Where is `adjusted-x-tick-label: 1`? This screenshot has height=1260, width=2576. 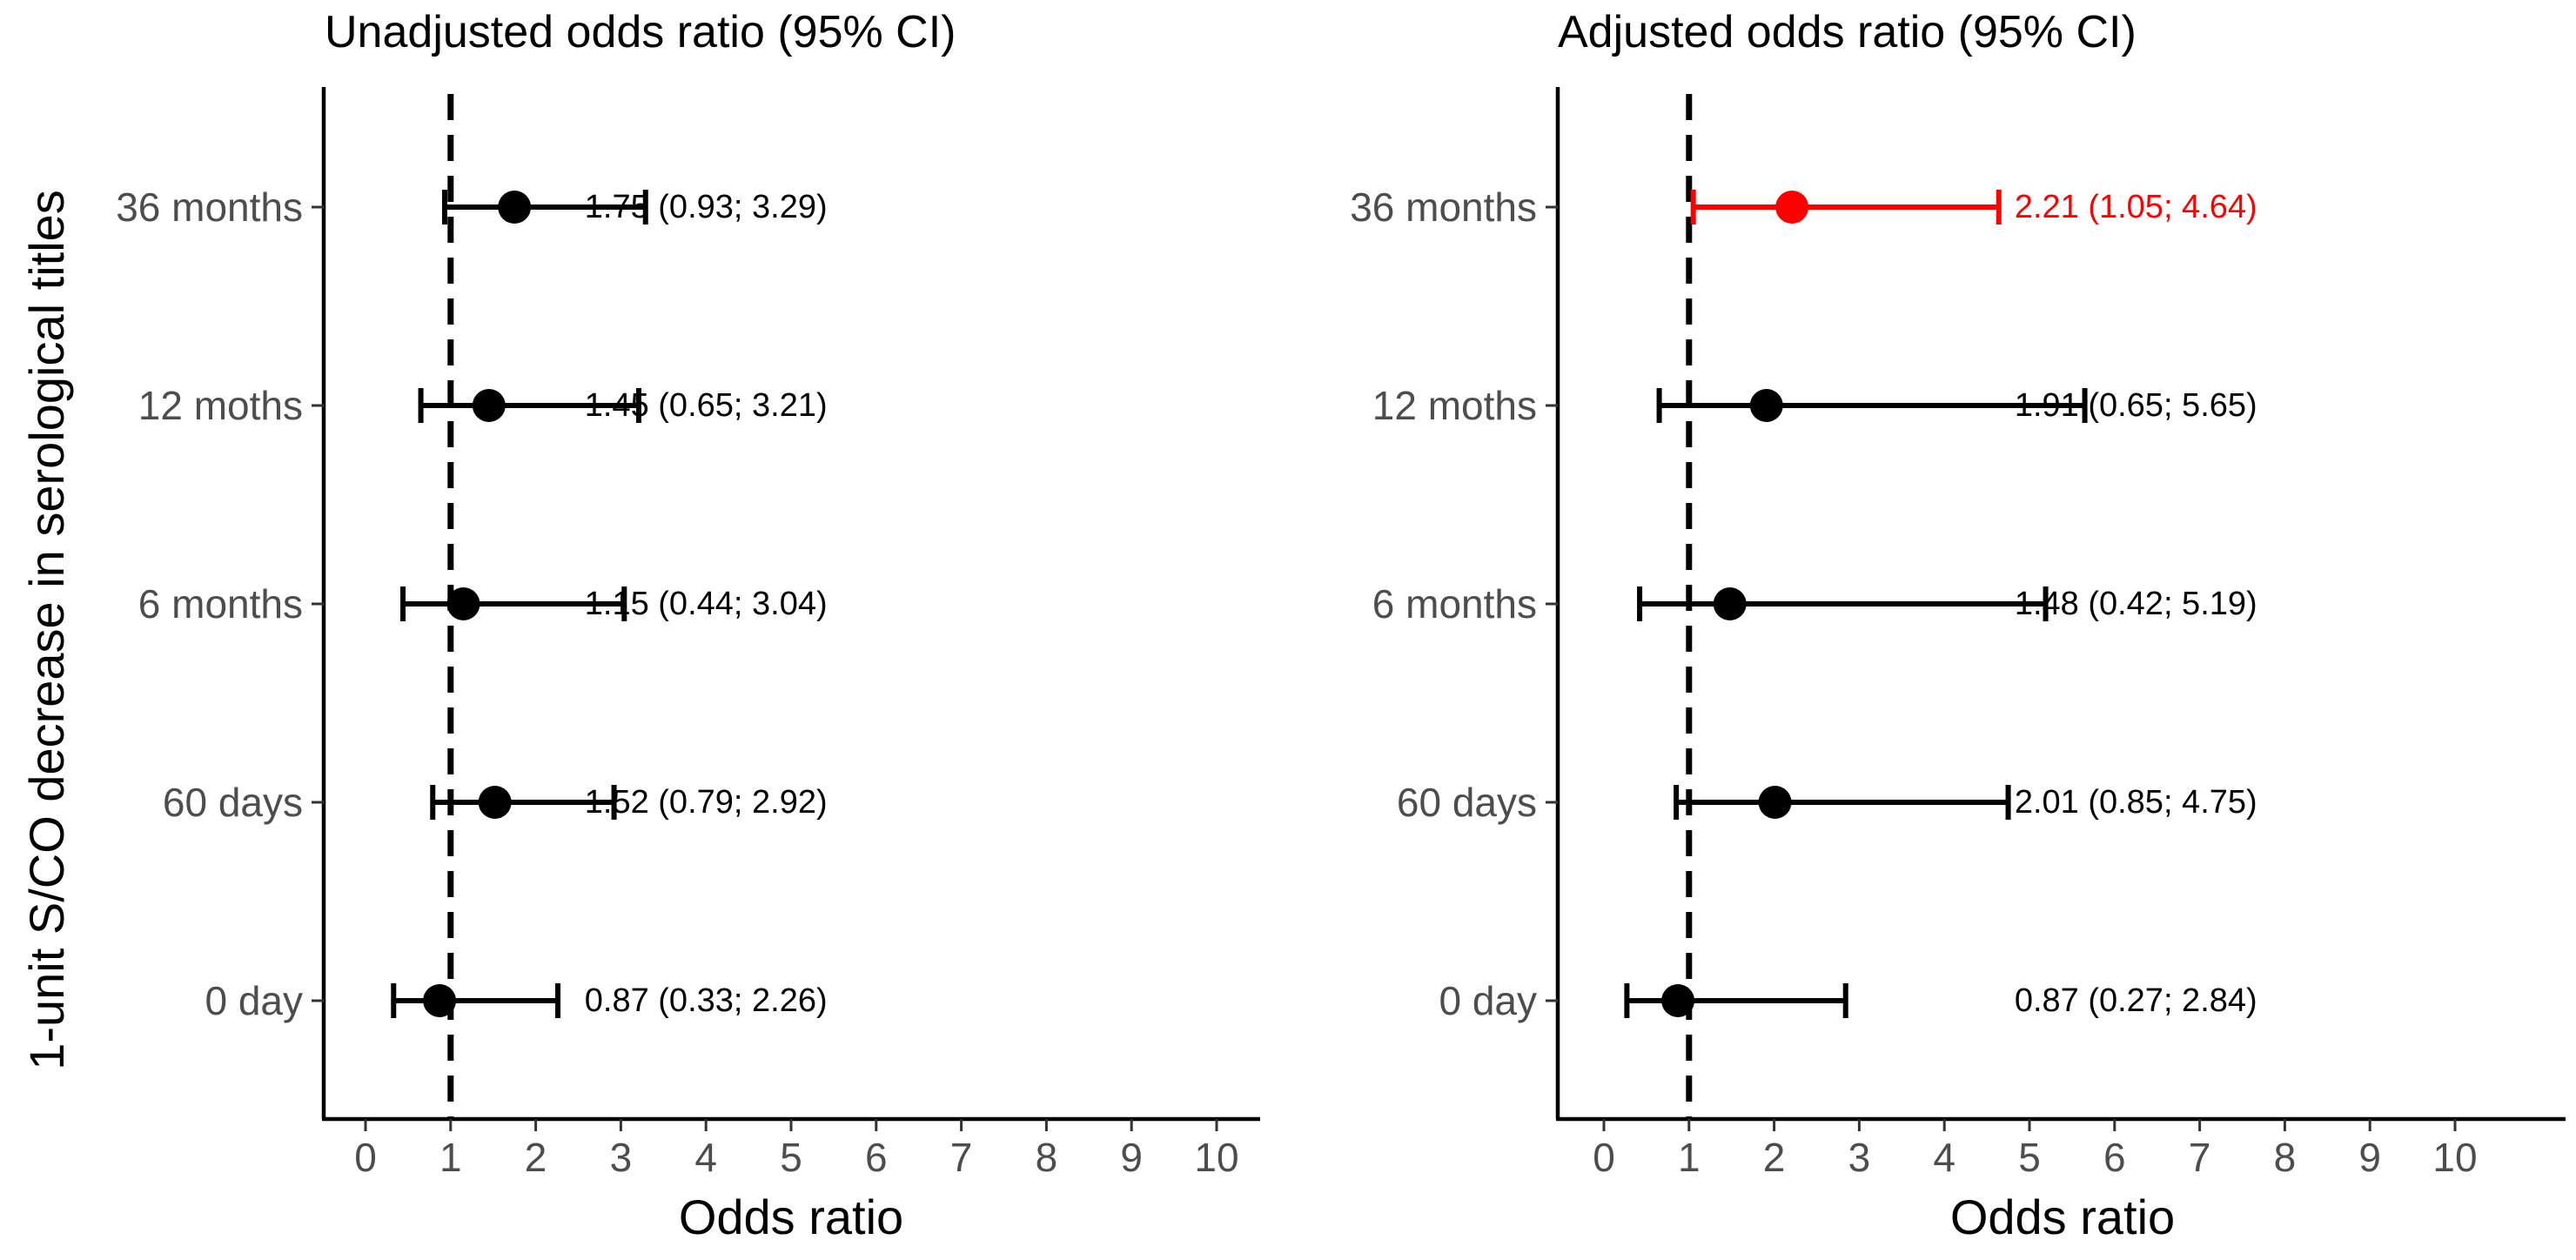
adjusted-x-tick-label: 1 is located at coordinates (1689, 1157).